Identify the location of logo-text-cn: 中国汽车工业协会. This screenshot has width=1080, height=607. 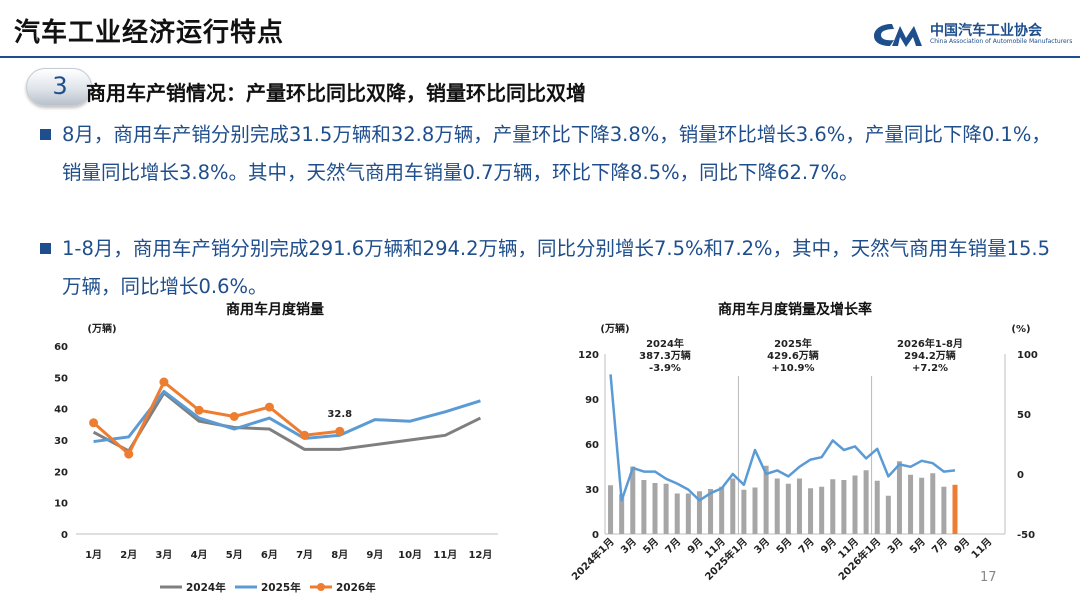
(986, 31).